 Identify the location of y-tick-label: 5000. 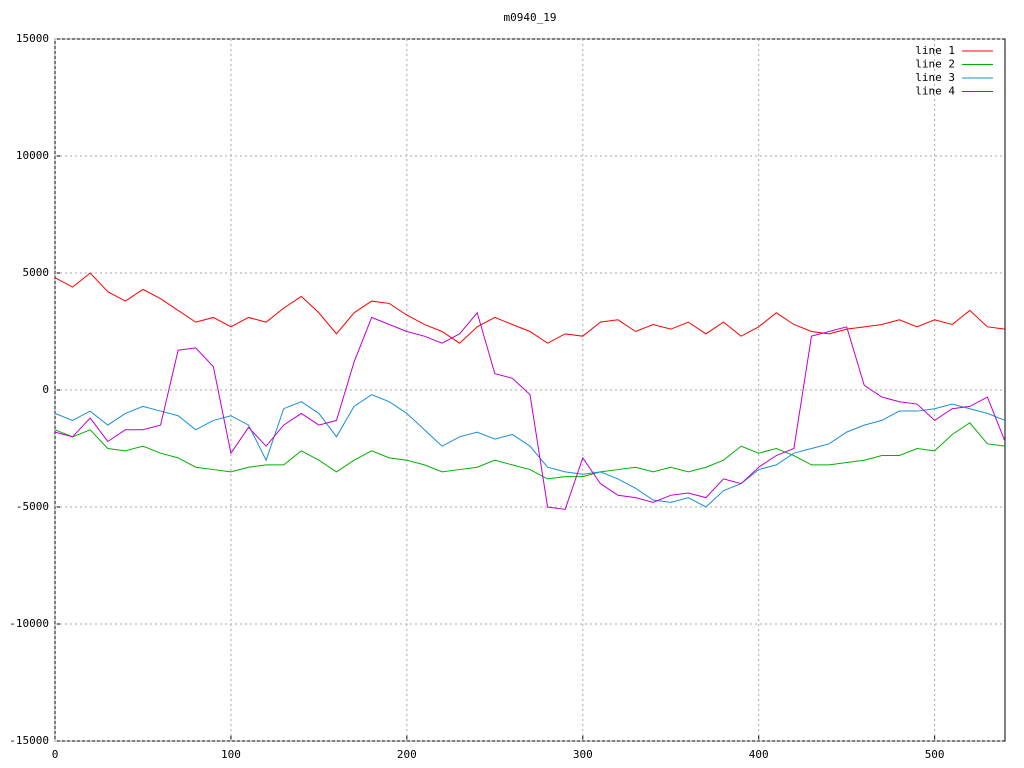
(36, 272).